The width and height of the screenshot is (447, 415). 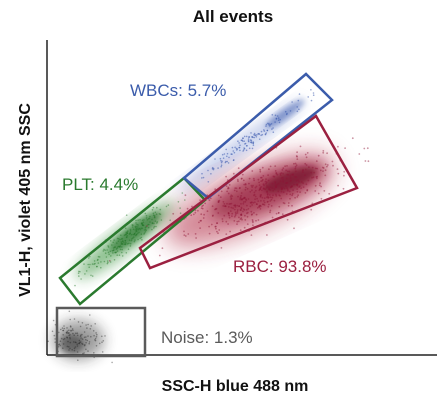 I want to click on noise-gate, so click(x=101, y=332).